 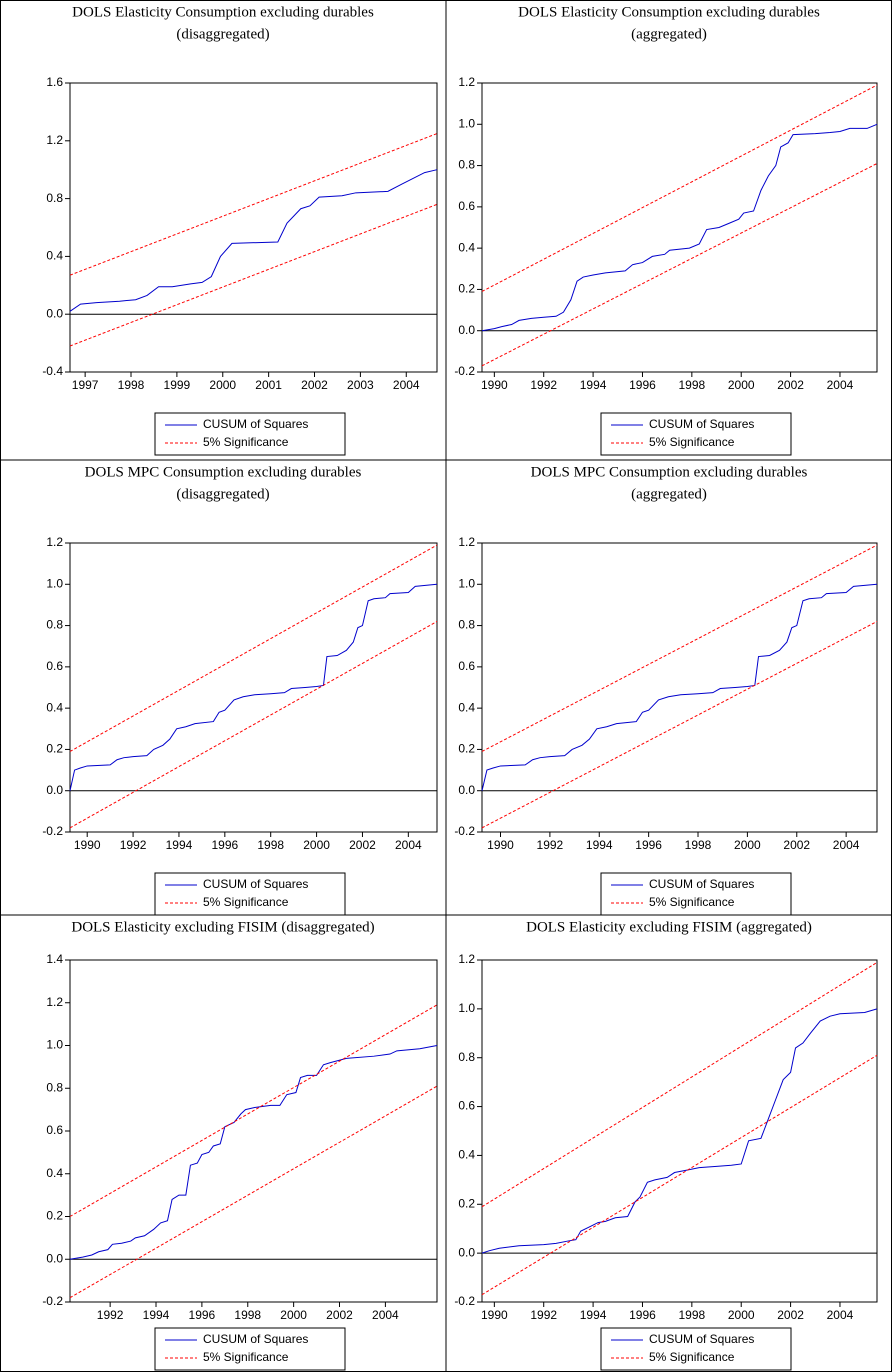 What do you see at coordinates (222, 34) in the screenshot?
I see `chart-title: (disaggregated)` at bounding box center [222, 34].